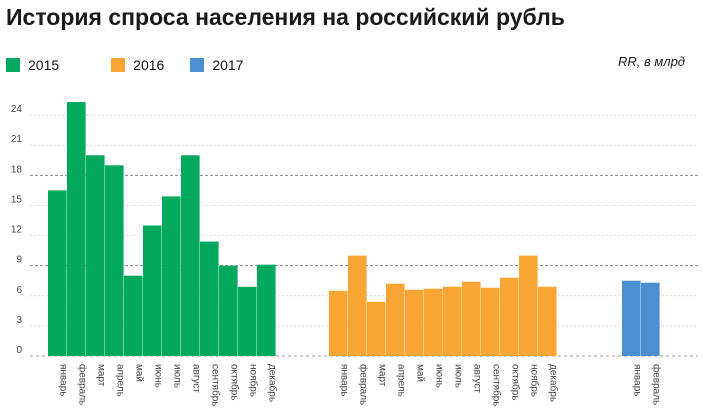 Image resolution: width=703 pixels, height=418 pixels. What do you see at coordinates (17, 199) in the screenshot?
I see `y-tick-label-15: 15` at bounding box center [17, 199].